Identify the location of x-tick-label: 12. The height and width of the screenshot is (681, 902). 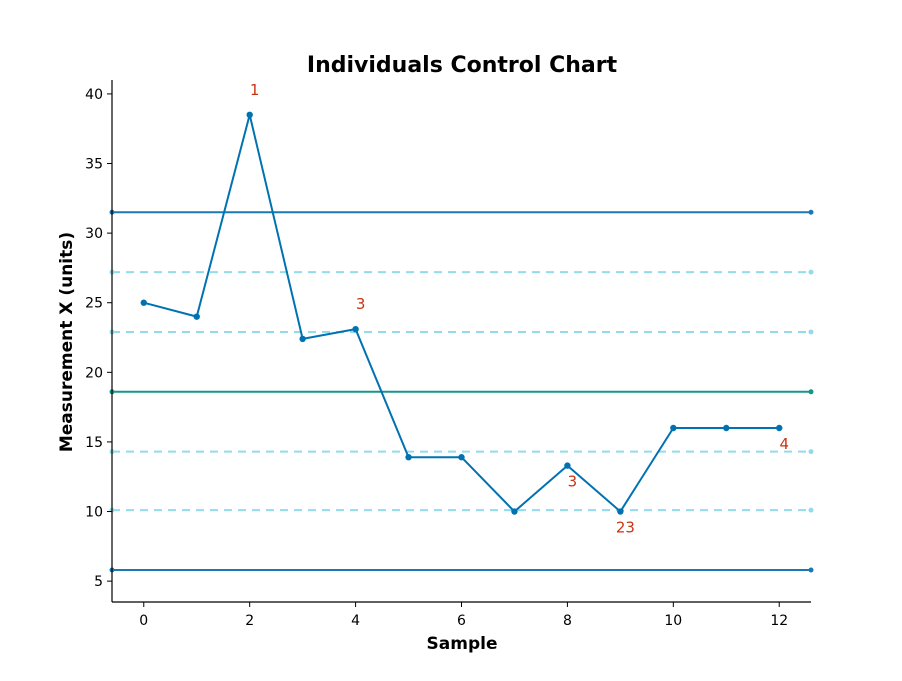
(779, 621).